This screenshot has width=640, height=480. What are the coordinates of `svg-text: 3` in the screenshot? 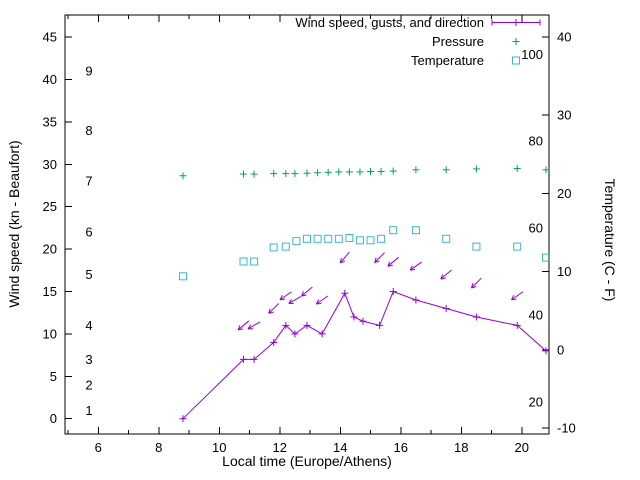 It's located at (88, 359).